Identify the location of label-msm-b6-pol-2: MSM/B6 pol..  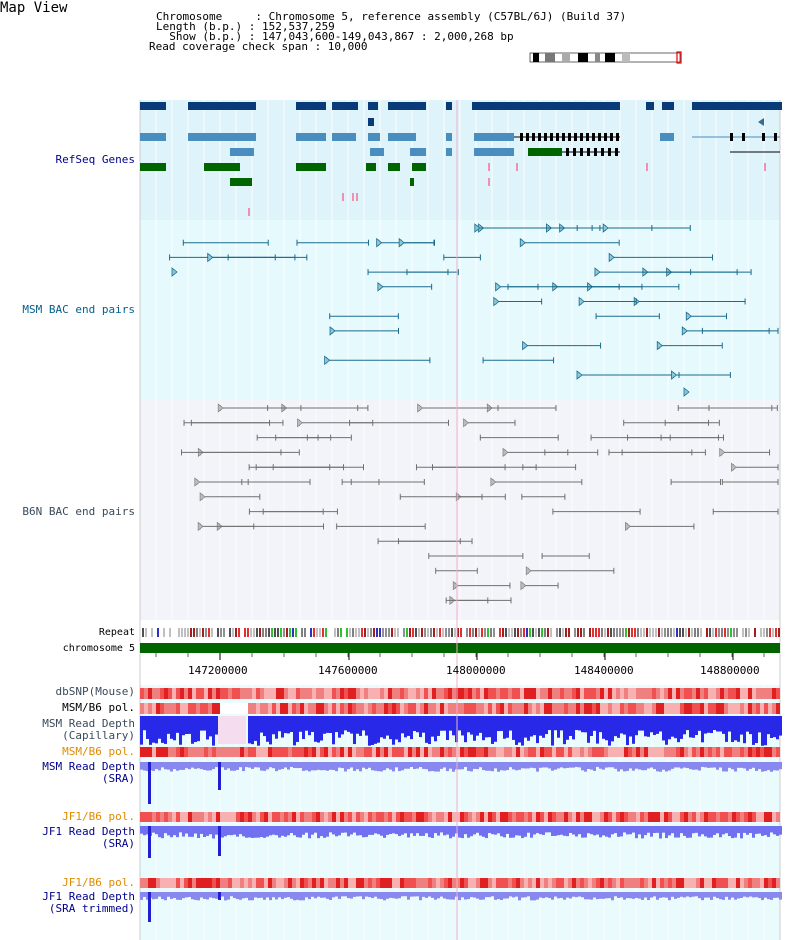
(98, 751).